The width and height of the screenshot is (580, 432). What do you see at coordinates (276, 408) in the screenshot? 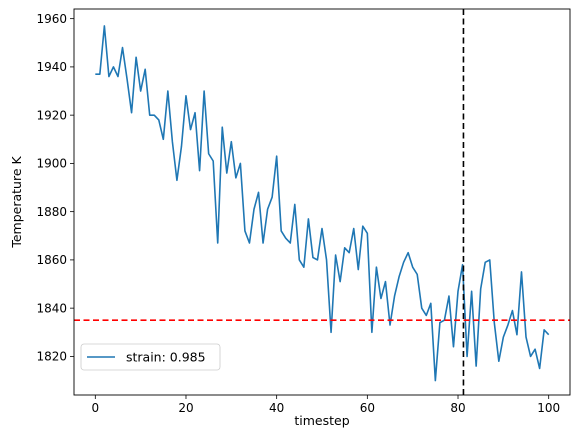
I see `x-tick-label: 40` at bounding box center [276, 408].